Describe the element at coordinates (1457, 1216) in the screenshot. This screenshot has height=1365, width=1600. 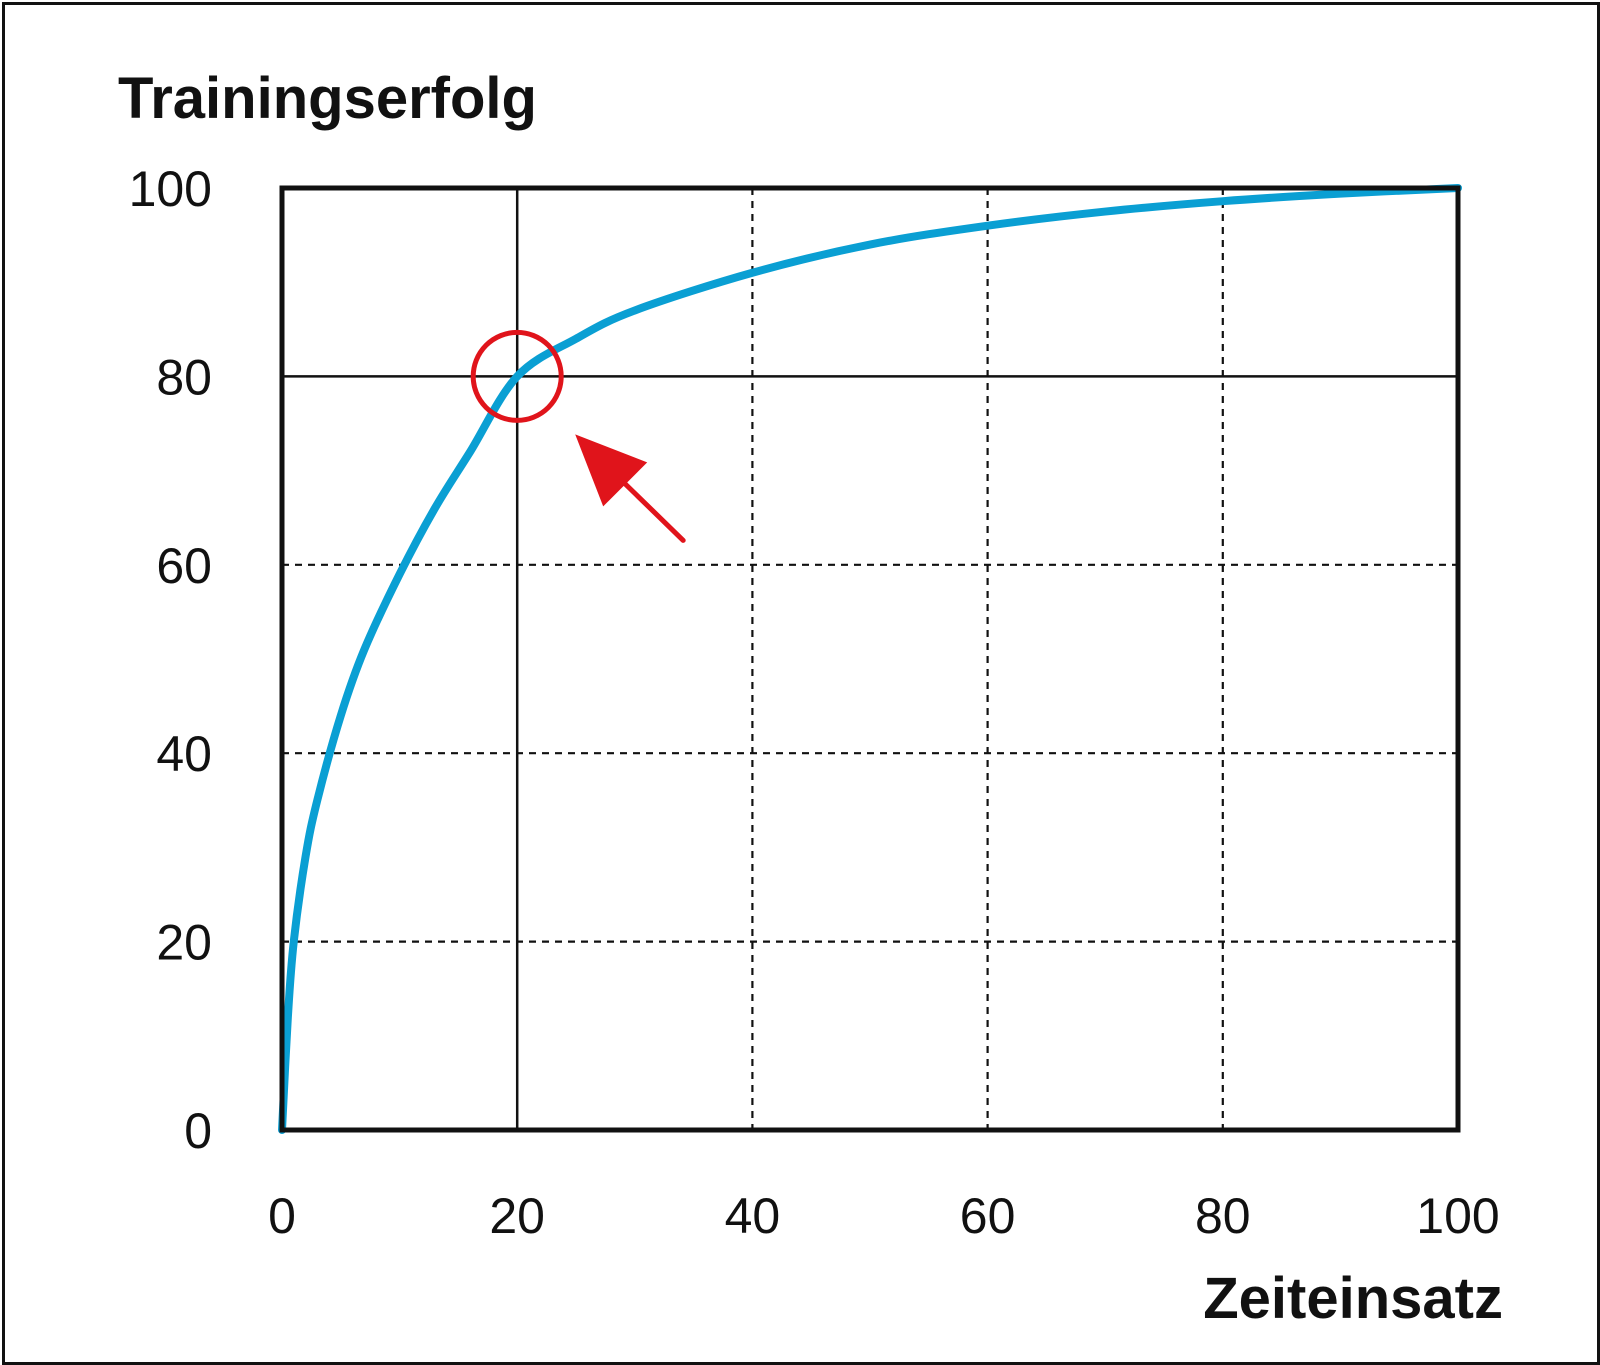
I see `x-tick-100: 100` at that location.